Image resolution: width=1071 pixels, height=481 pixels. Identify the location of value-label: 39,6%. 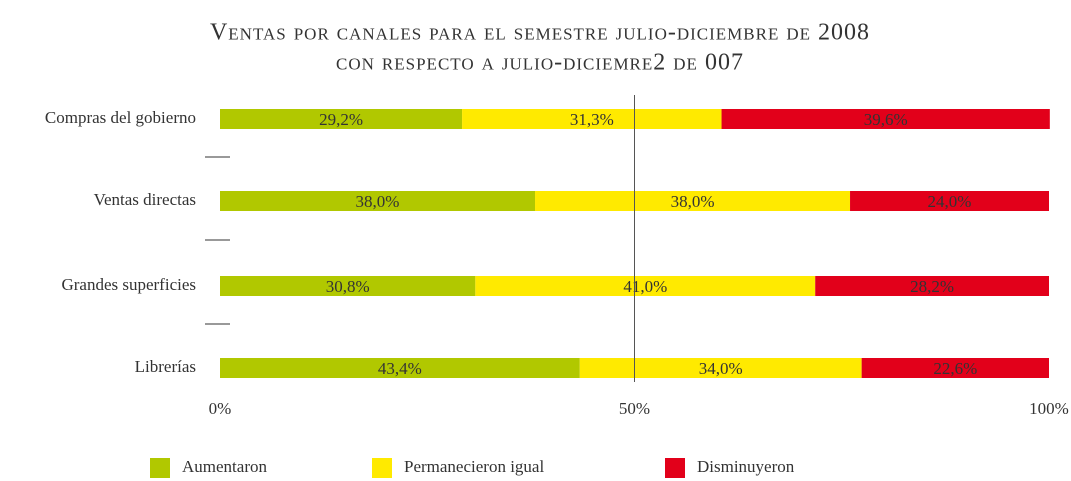
(886, 119).